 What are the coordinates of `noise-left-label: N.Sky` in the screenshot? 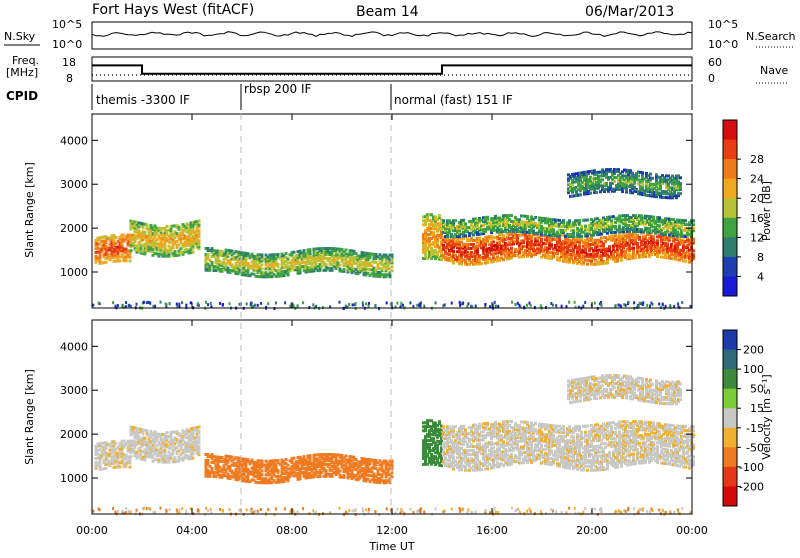 It's located at (20, 36).